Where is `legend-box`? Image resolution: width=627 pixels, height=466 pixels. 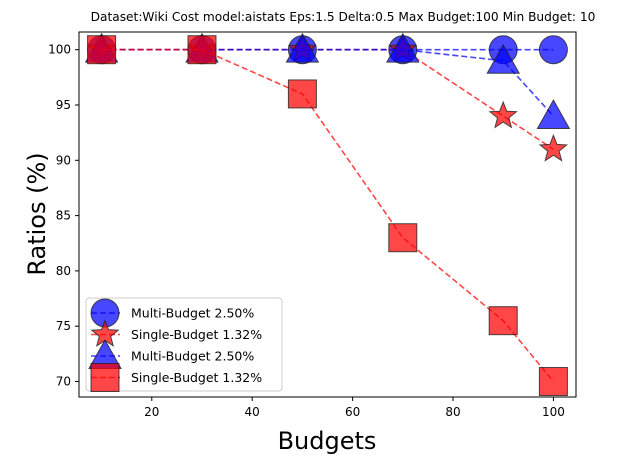
legend-box is located at coordinates (184, 344).